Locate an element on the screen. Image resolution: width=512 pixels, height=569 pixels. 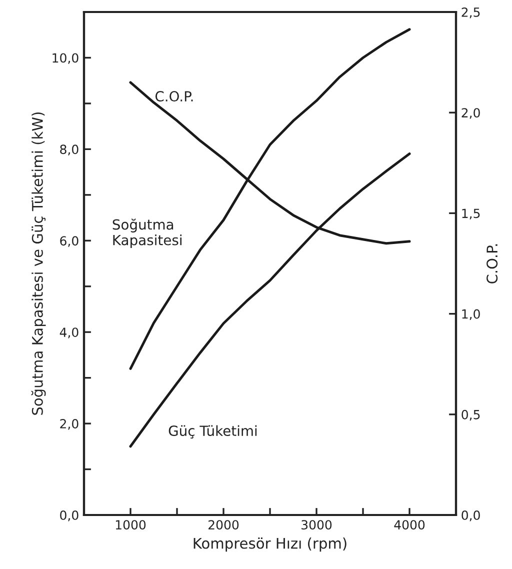
y-tick-label: 2,0 is located at coordinates (69, 424).